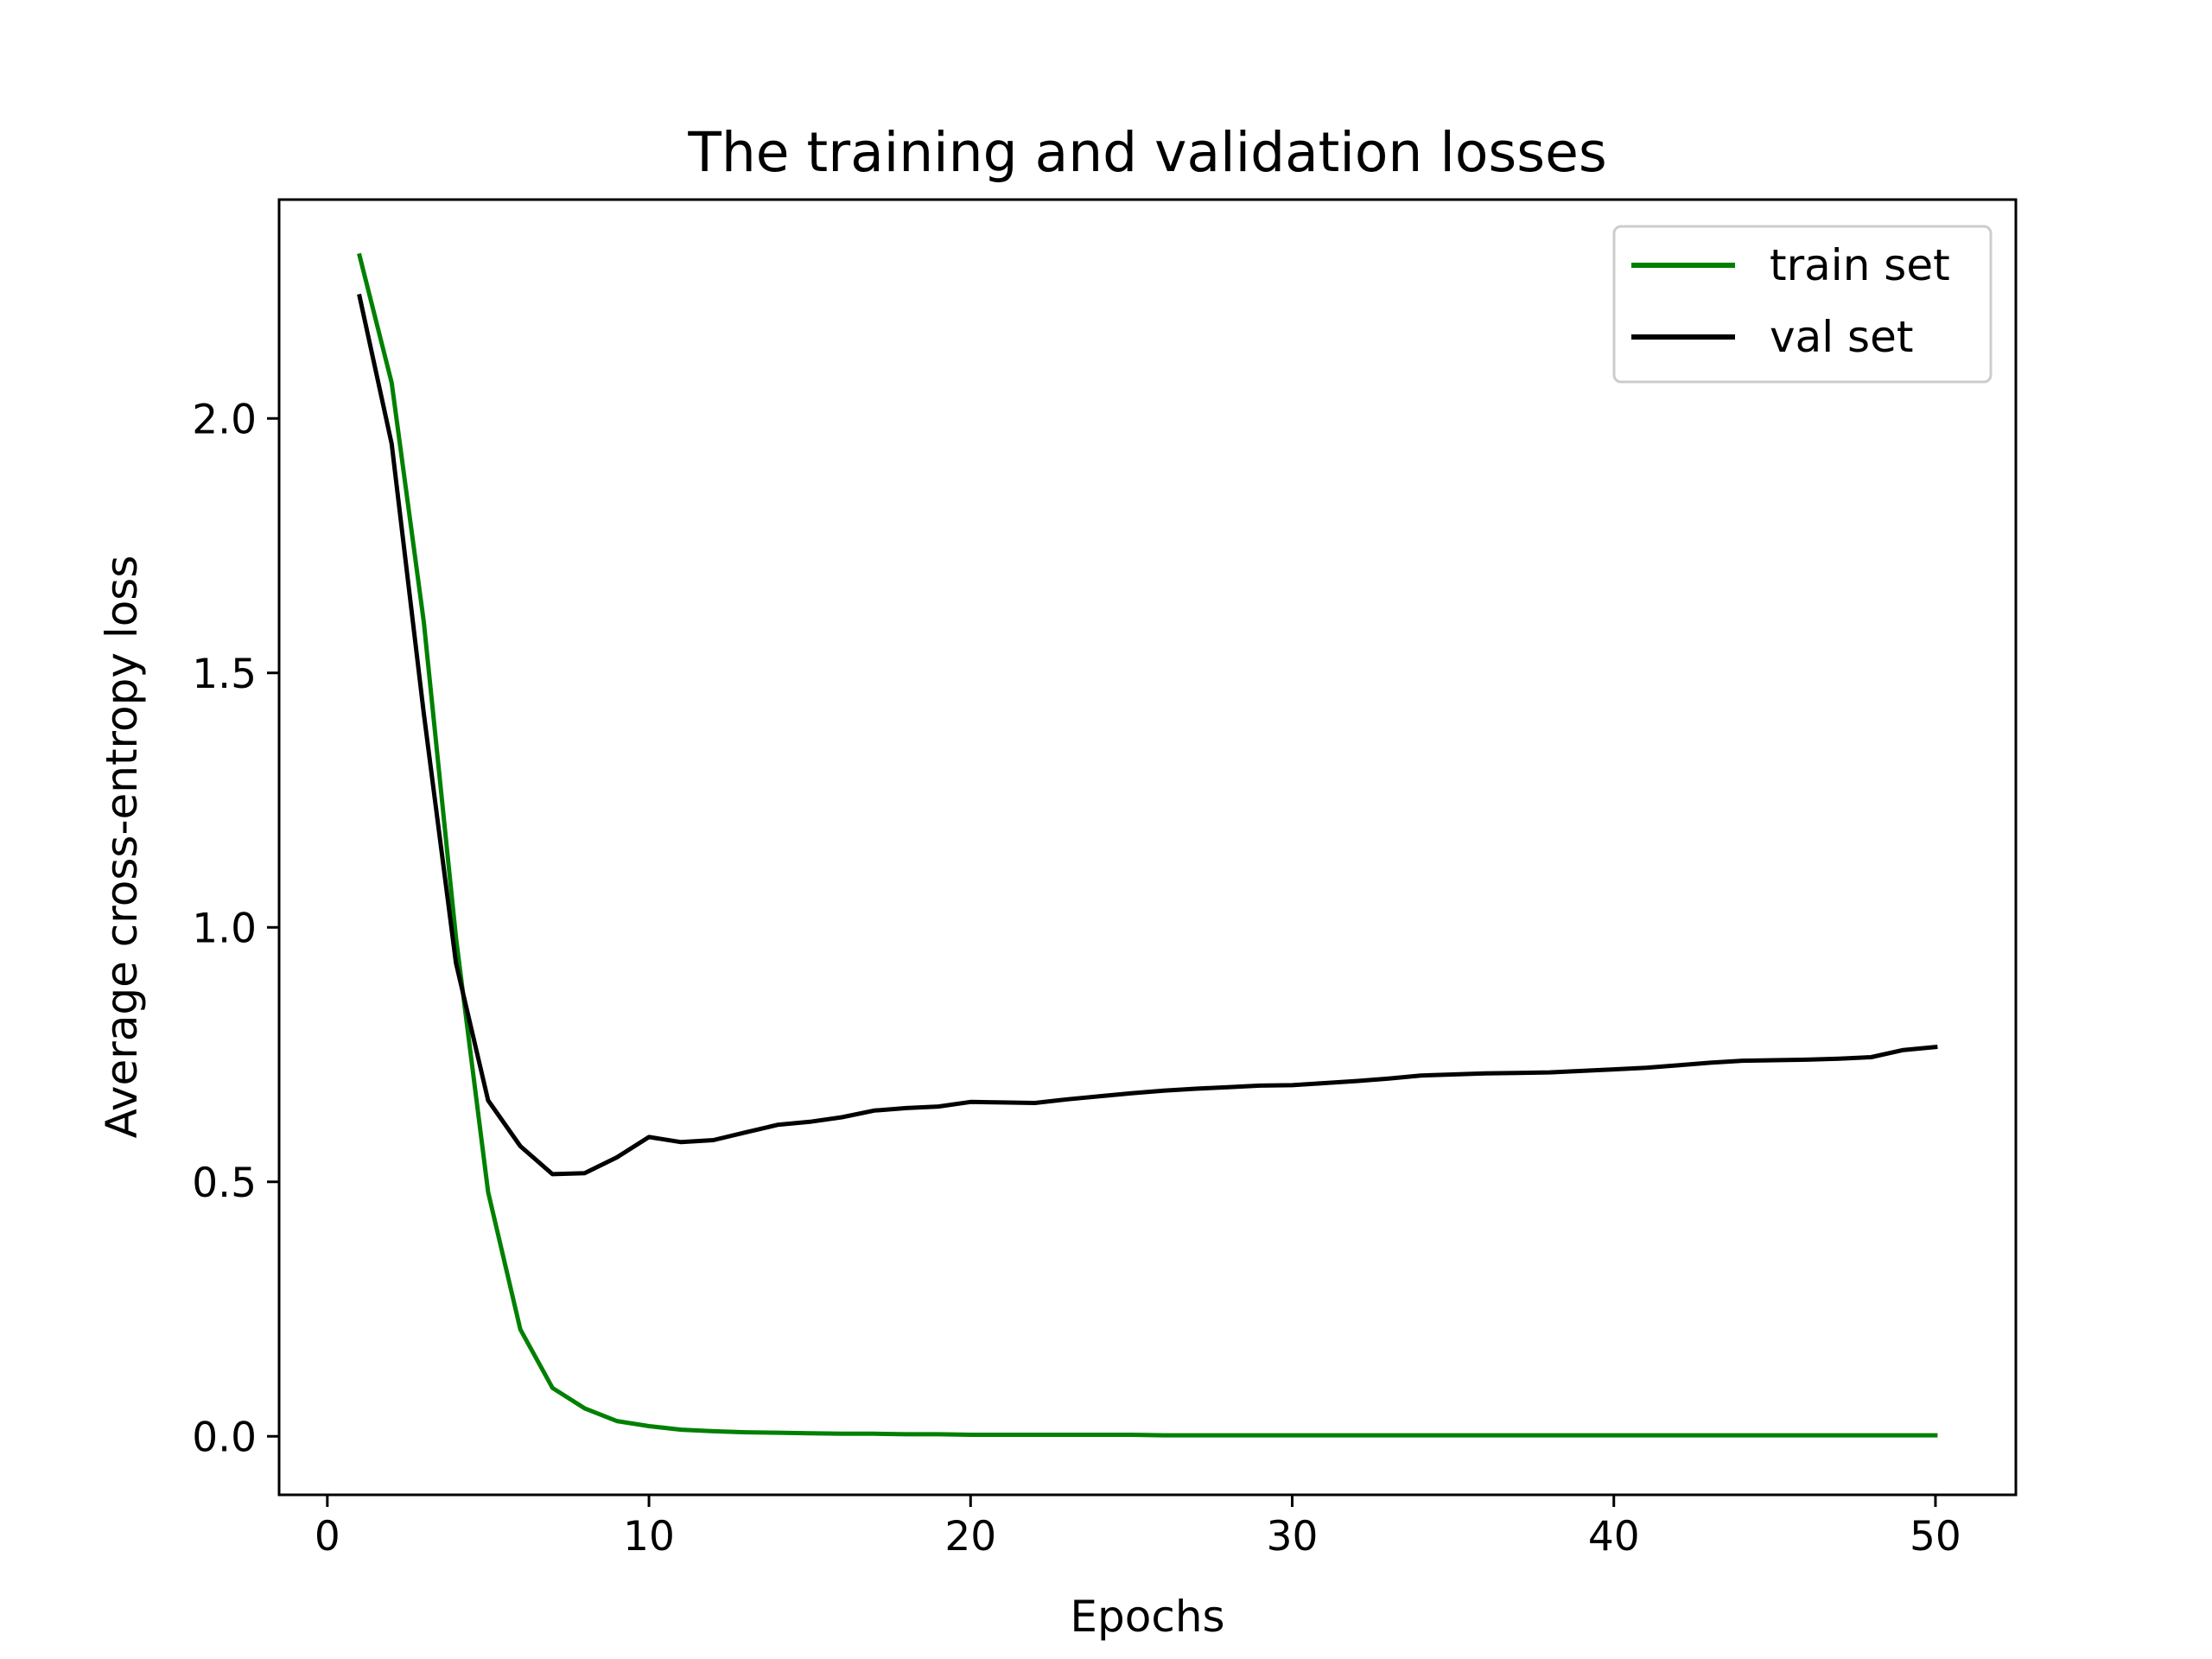 This screenshot has width=2212, height=1659. What do you see at coordinates (1935, 1536) in the screenshot?
I see `x-tick-label: 50` at bounding box center [1935, 1536].